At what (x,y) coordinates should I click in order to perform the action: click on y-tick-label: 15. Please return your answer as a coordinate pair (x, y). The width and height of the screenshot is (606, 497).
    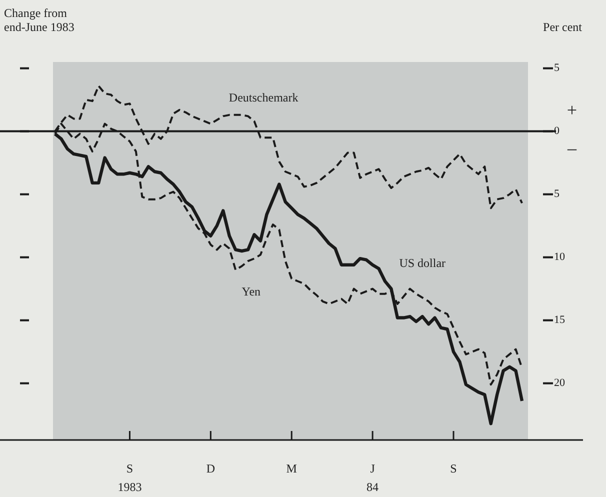
    Looking at the image, I should click on (560, 320).